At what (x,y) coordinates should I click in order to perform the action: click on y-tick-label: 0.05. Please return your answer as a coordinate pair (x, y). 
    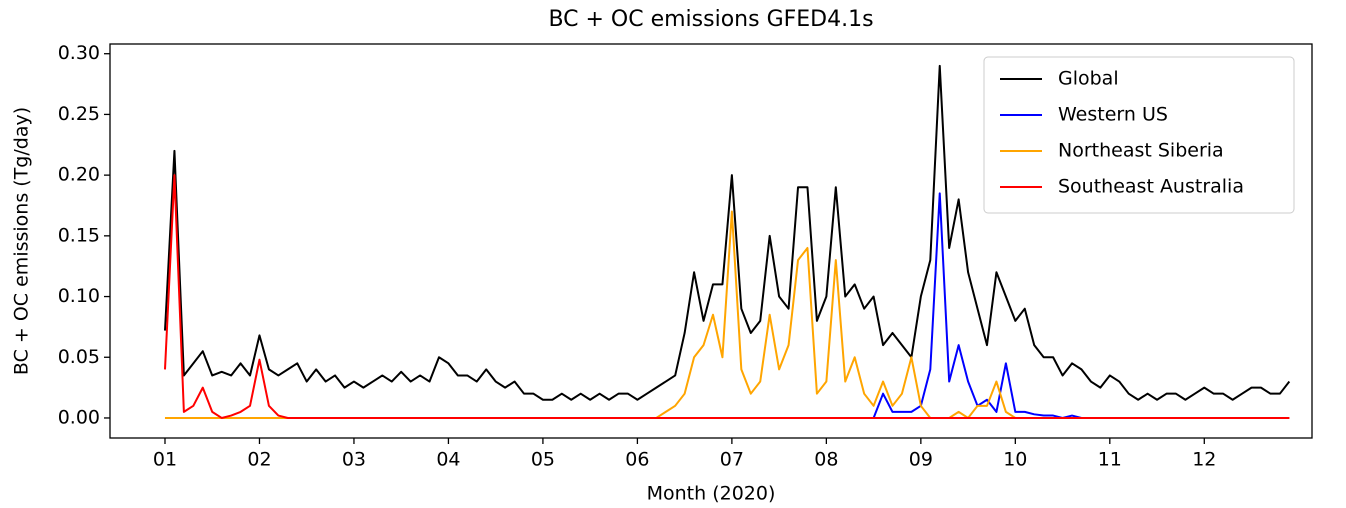
    Looking at the image, I should click on (79, 357).